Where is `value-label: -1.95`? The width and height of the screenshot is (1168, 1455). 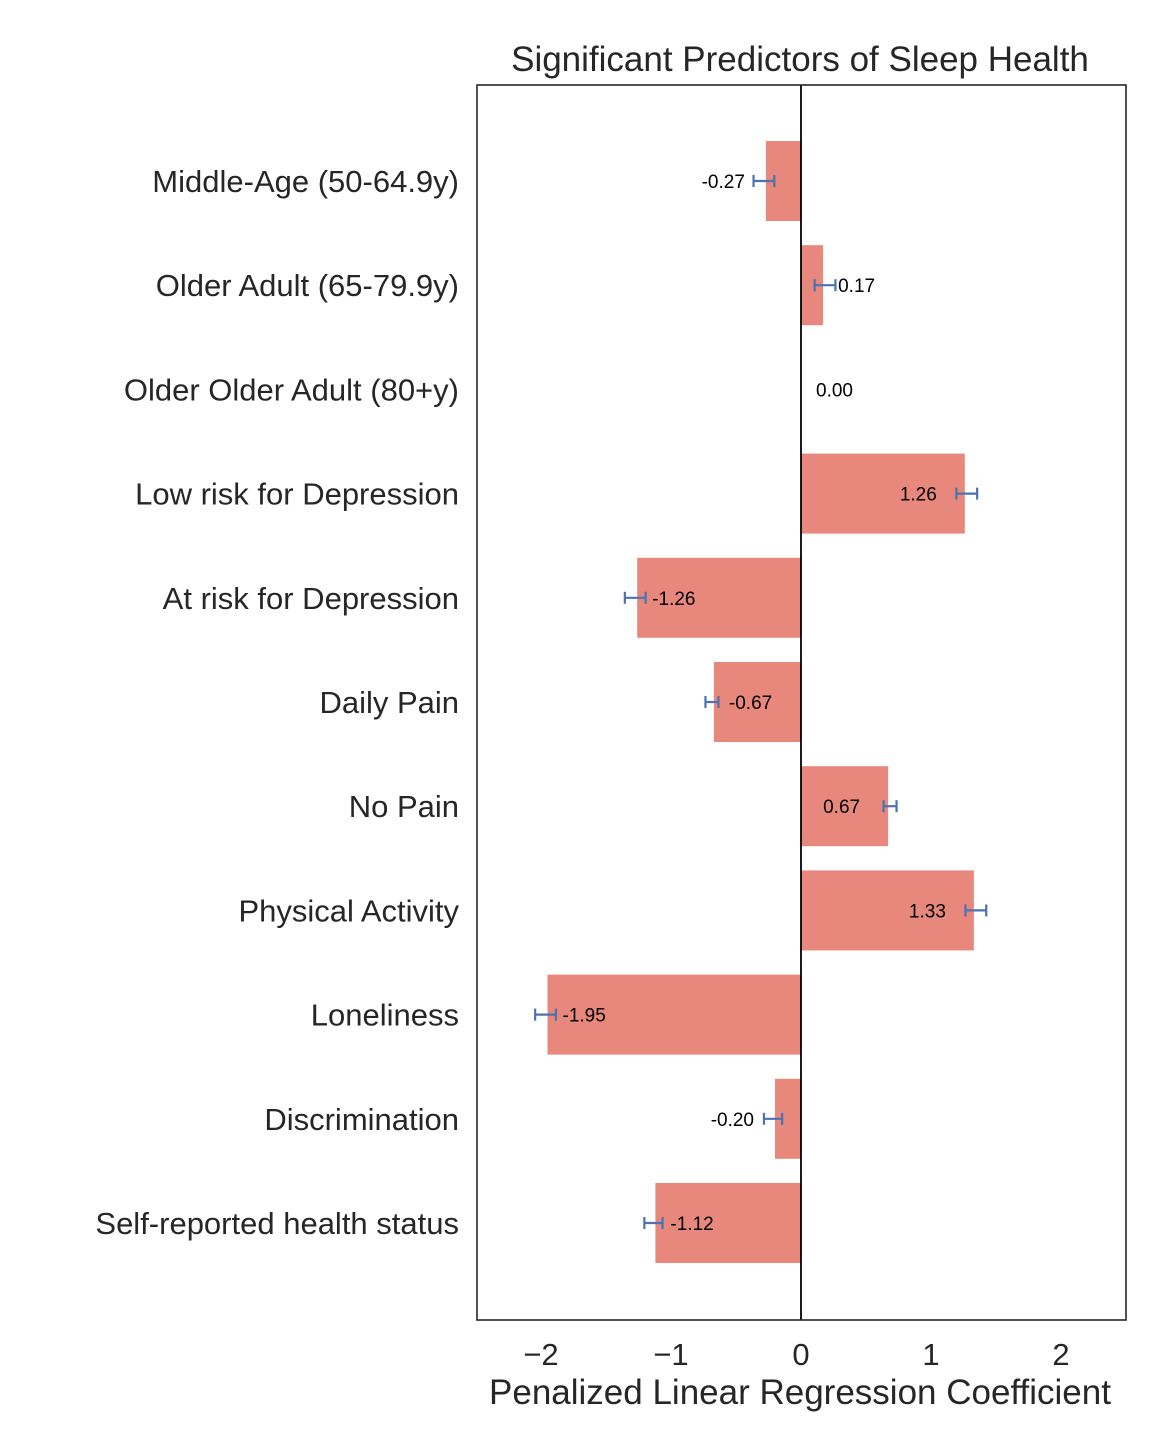 value-label: -1.95 is located at coordinates (584, 1016).